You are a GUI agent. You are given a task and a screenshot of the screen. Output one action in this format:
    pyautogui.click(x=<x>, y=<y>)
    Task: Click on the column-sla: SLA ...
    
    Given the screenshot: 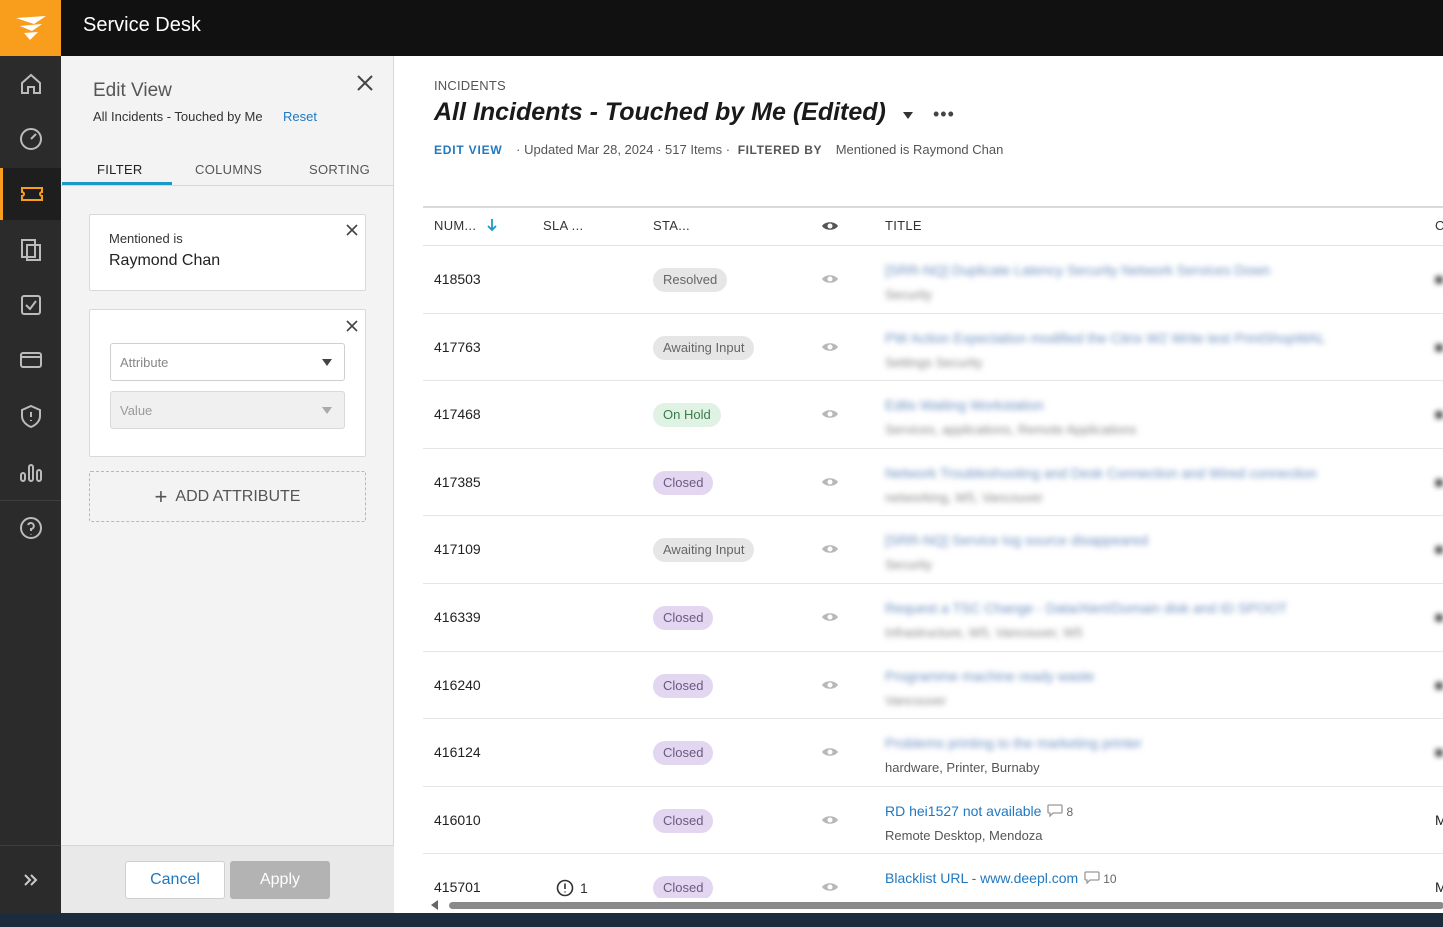 What is the action you would take?
    pyautogui.click(x=563, y=225)
    